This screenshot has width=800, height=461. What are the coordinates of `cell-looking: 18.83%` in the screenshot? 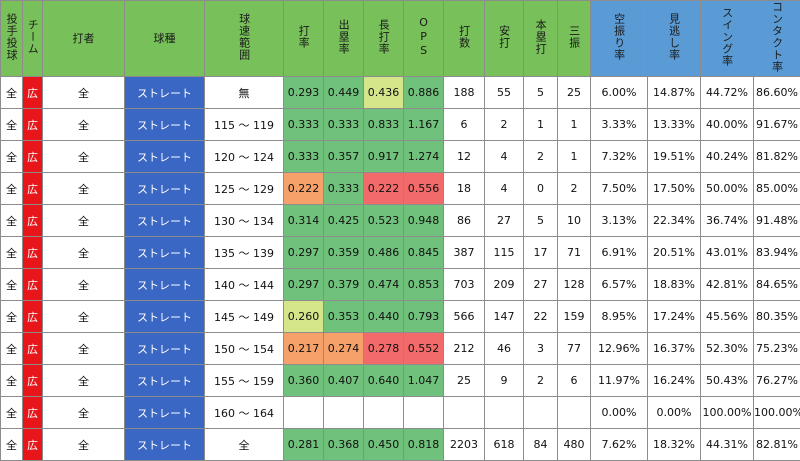 It's located at (674, 285).